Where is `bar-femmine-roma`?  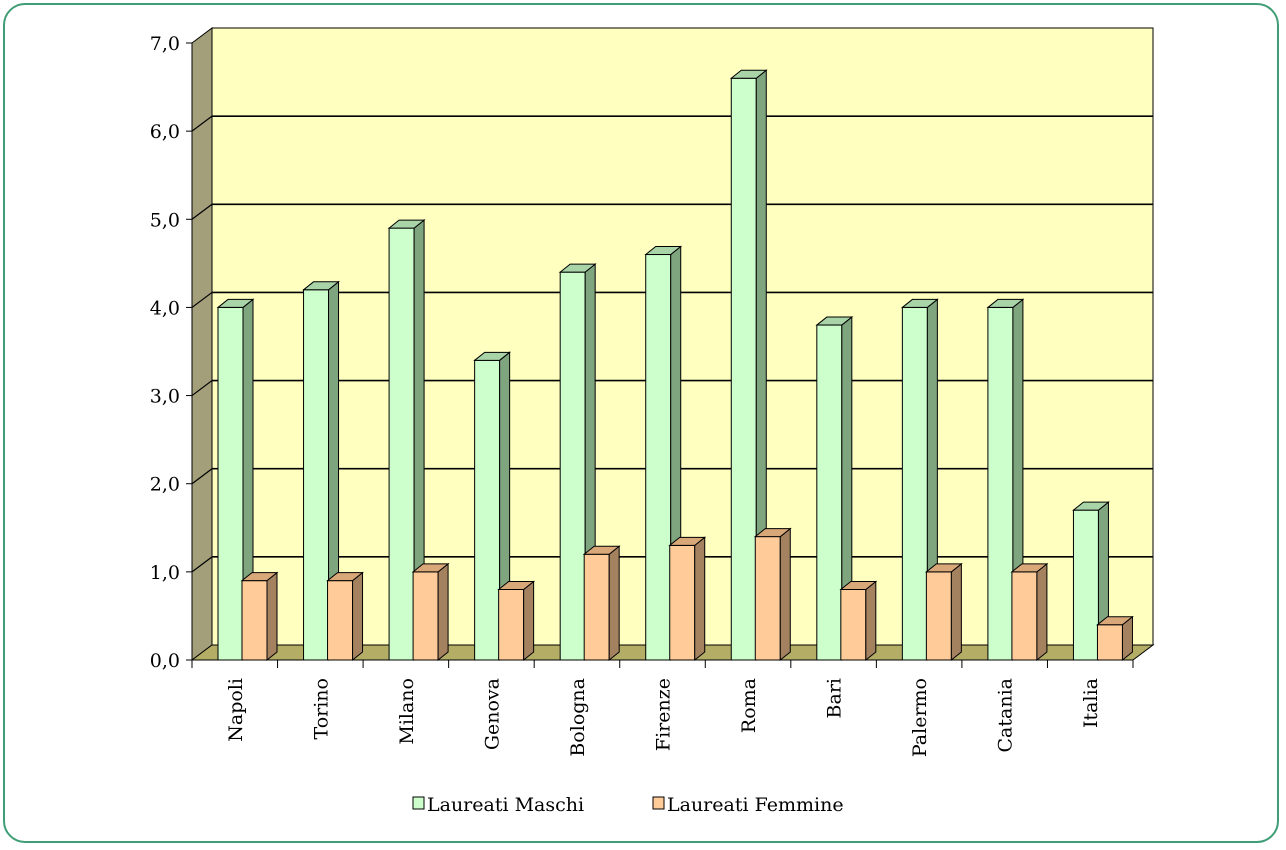 bar-femmine-roma is located at coordinates (772, 594).